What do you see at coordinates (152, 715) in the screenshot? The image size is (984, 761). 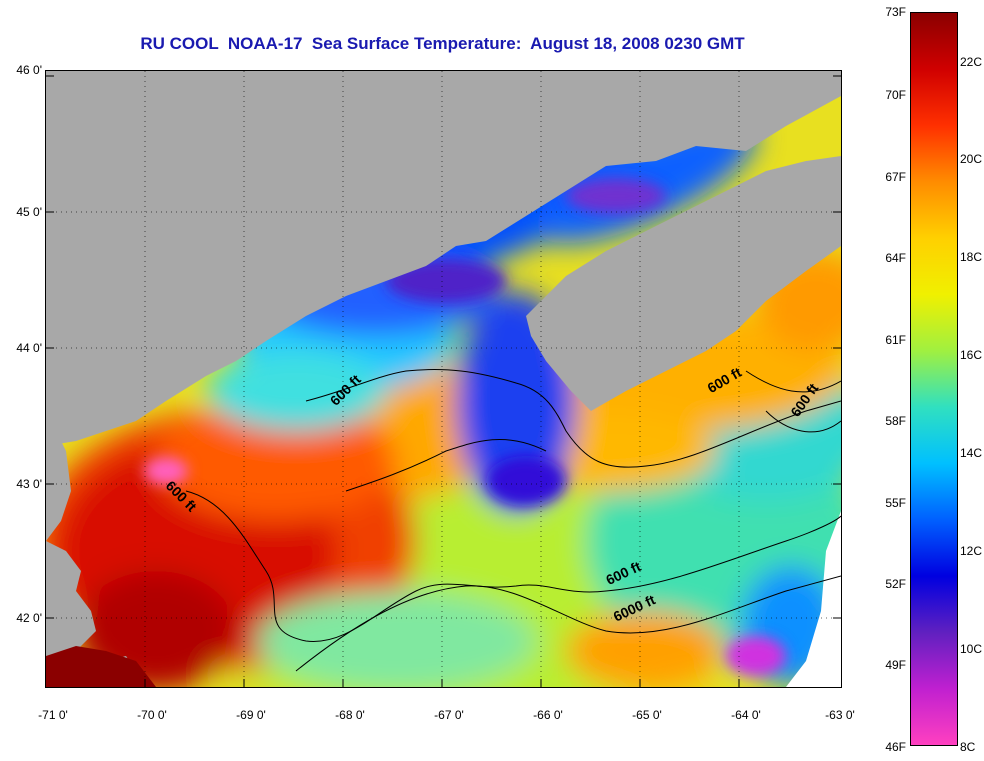 I see `lon-label-70: -70 0'` at bounding box center [152, 715].